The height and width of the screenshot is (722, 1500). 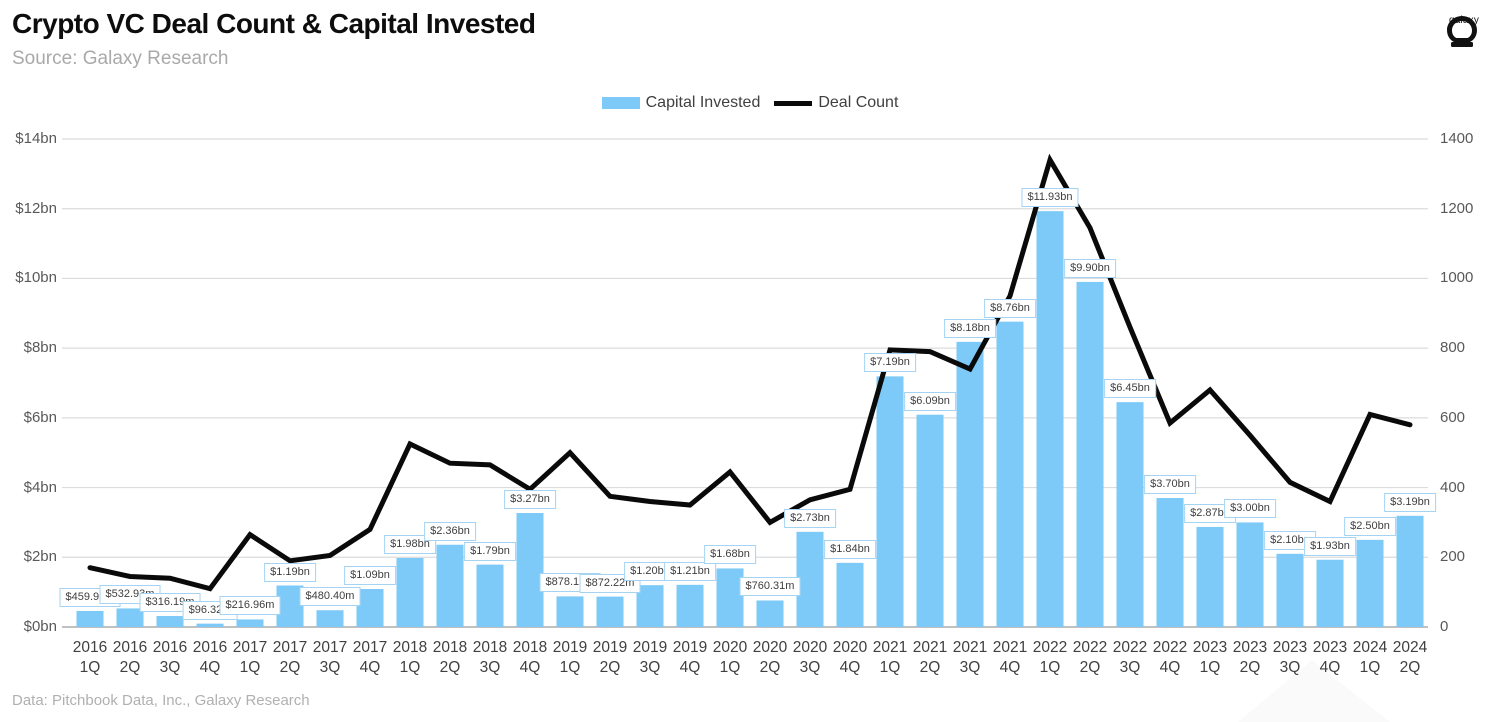 I want to click on x-axis-tick: 2019 2Q, so click(x=610, y=657).